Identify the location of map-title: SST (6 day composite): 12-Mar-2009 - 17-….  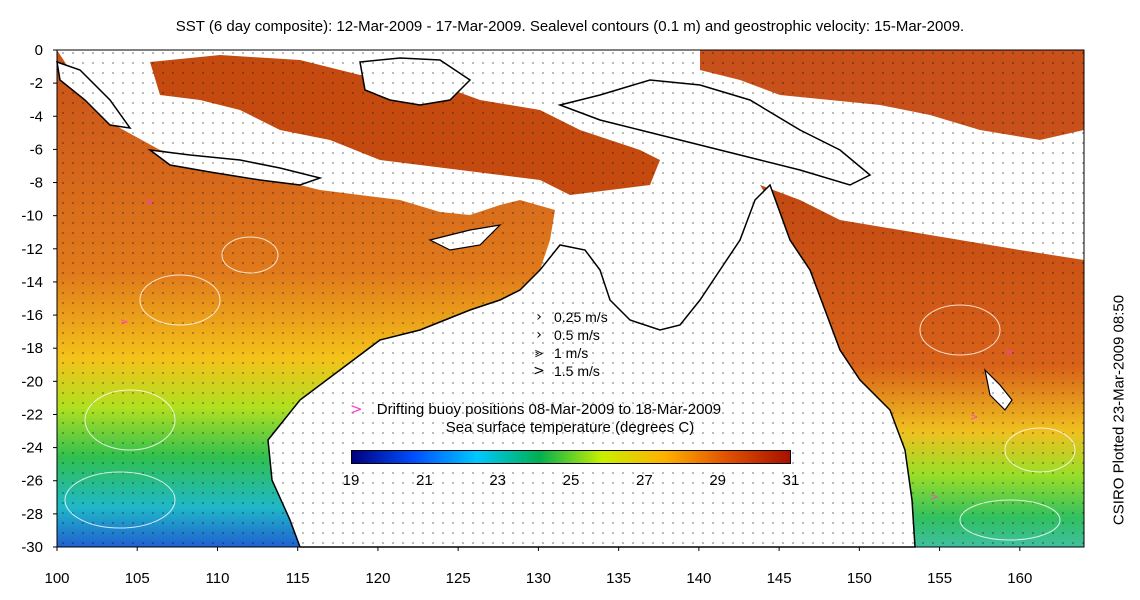
(570, 26).